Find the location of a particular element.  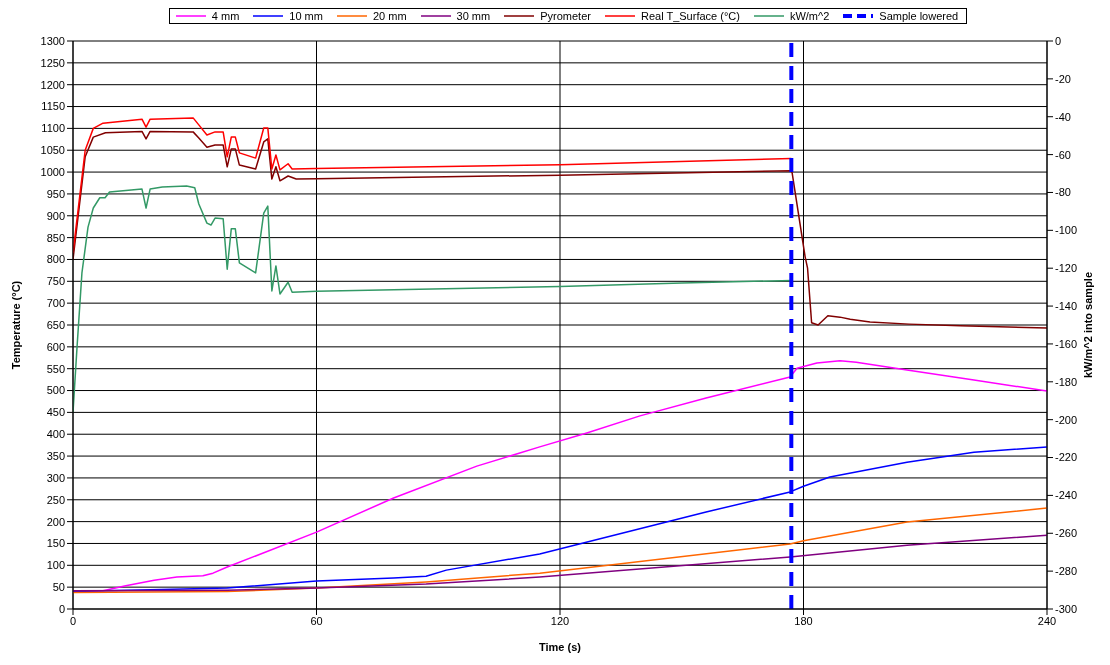

y2-tick-label: -140 is located at coordinates (1066, 305).